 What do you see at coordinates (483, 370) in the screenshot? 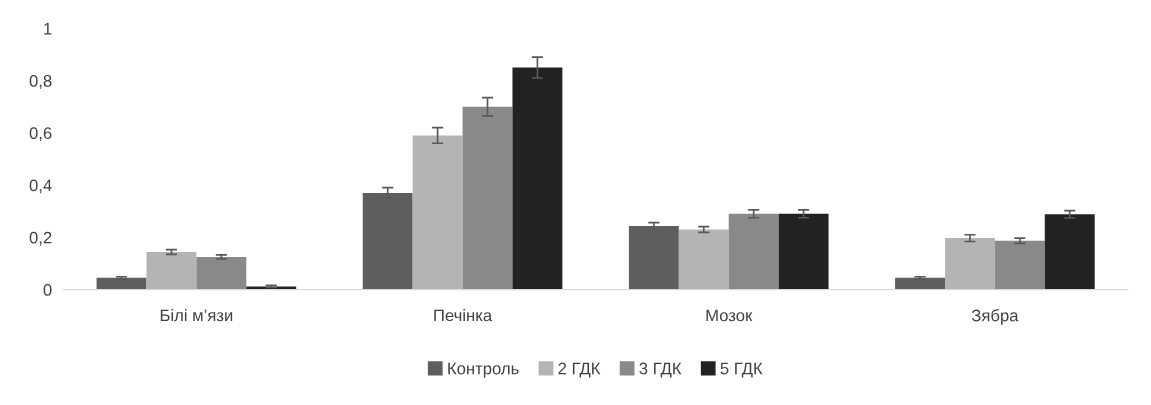
I see `legend-label: Контроль` at bounding box center [483, 370].